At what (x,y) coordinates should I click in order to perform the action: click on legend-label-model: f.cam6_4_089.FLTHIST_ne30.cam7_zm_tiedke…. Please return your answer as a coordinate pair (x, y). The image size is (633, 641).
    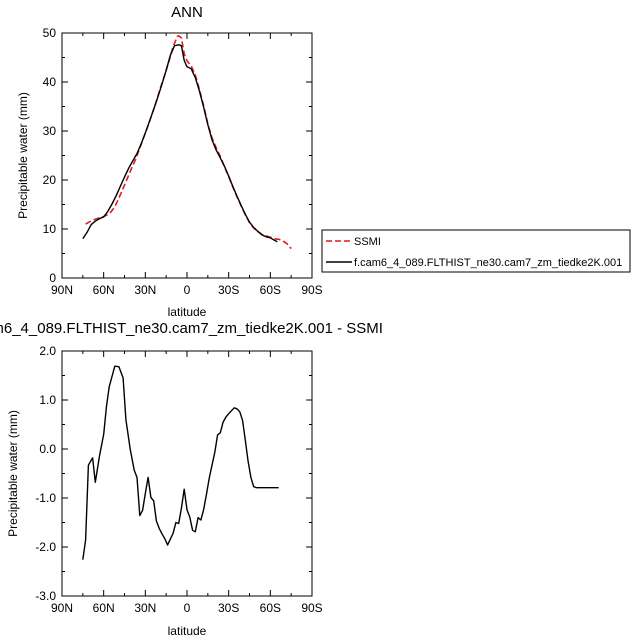
    Looking at the image, I should click on (488, 263).